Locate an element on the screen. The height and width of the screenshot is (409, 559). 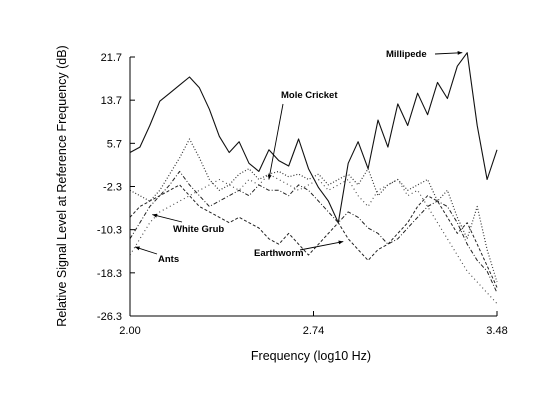
x-axis-title: Frequency (log10 Hz) is located at coordinates (311, 356).